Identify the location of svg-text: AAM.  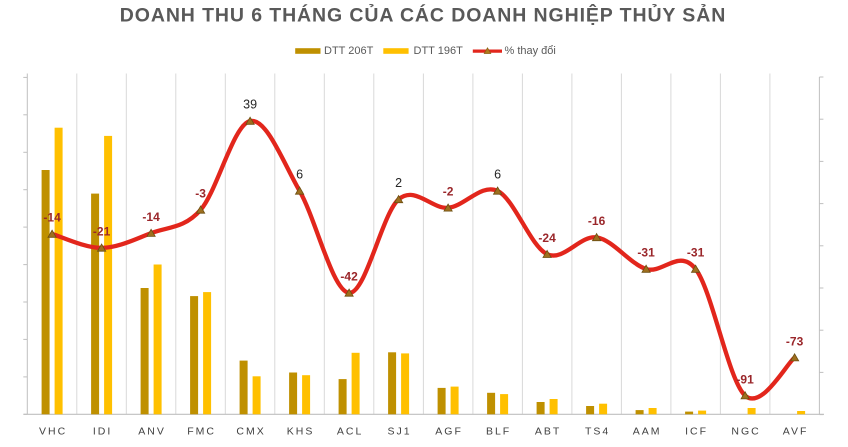
(647, 432).